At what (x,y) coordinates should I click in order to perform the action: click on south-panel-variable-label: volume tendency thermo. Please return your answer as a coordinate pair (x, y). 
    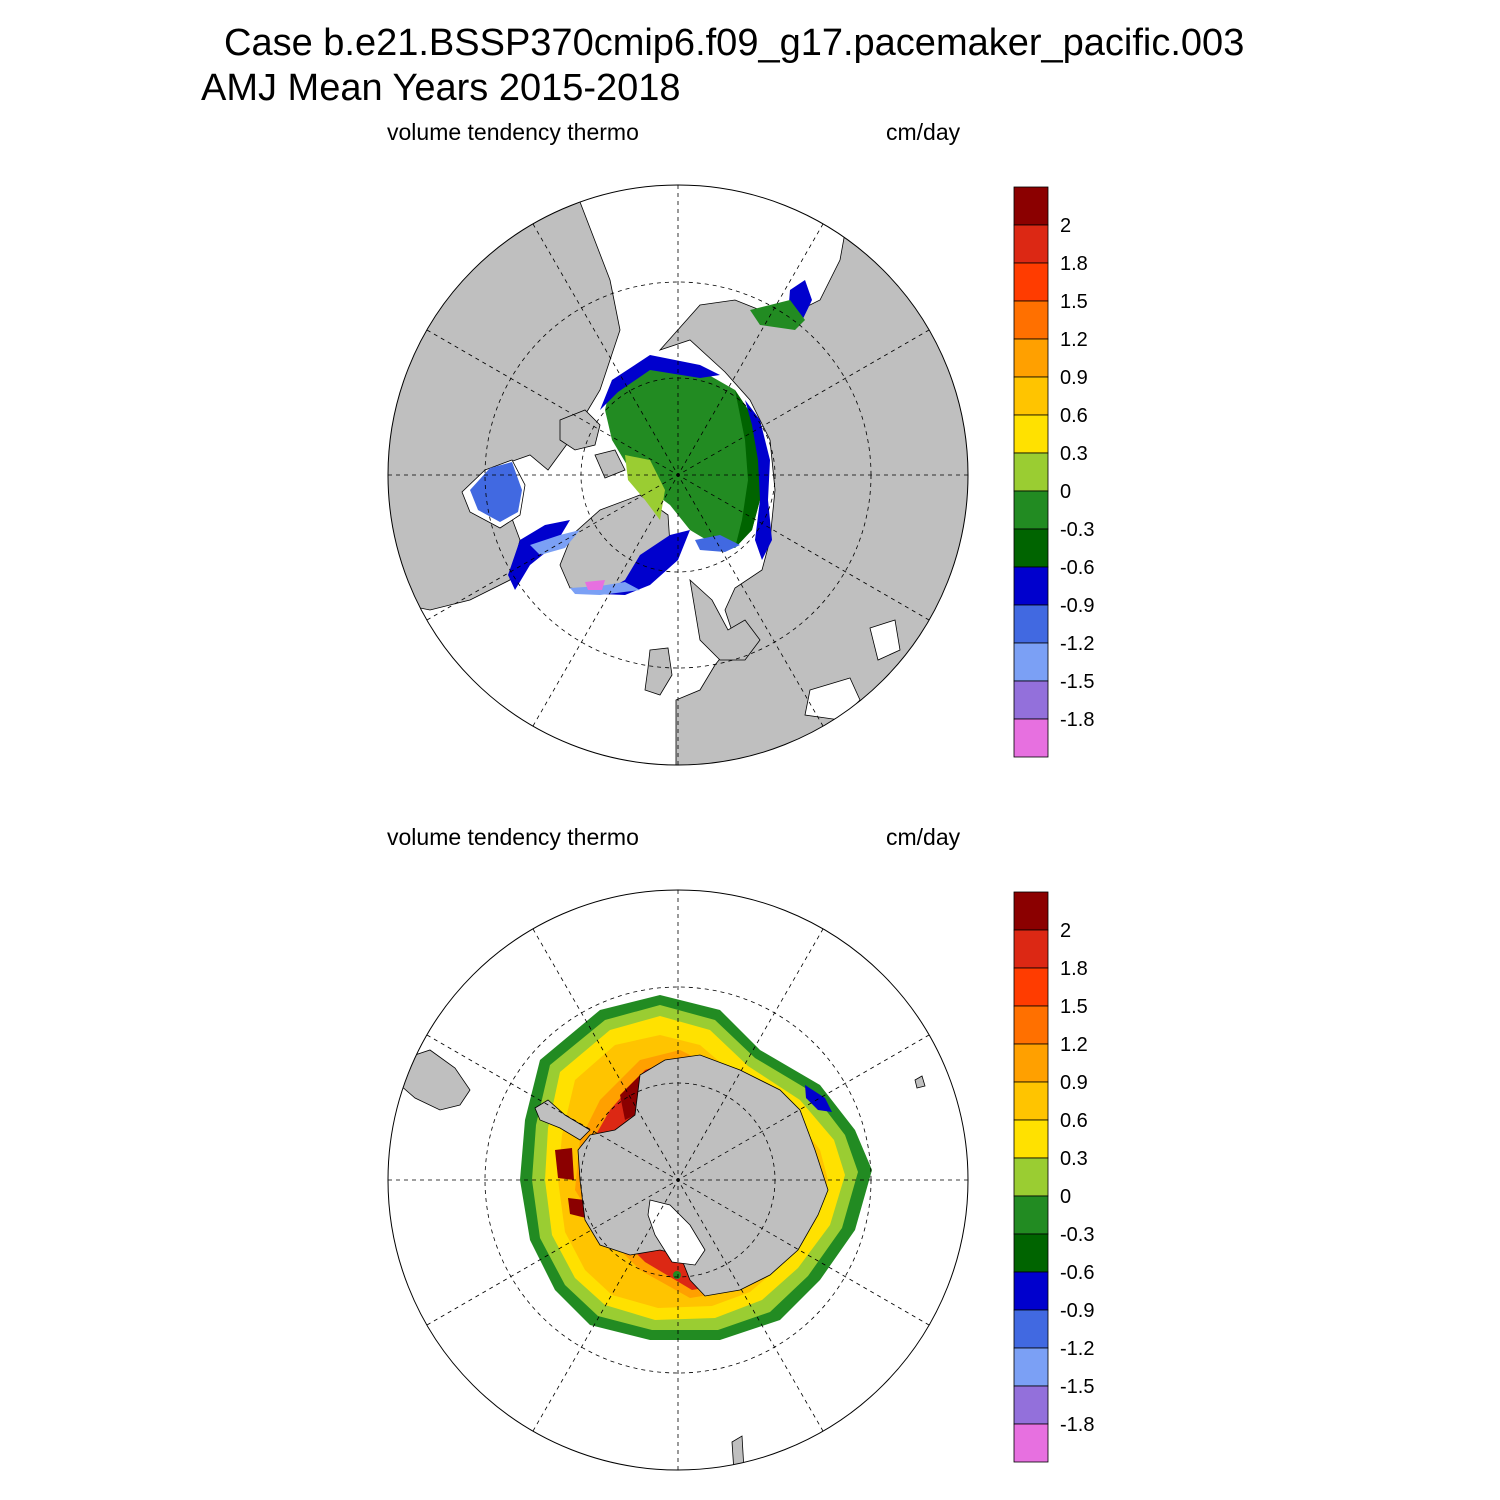
    Looking at the image, I should click on (513, 837).